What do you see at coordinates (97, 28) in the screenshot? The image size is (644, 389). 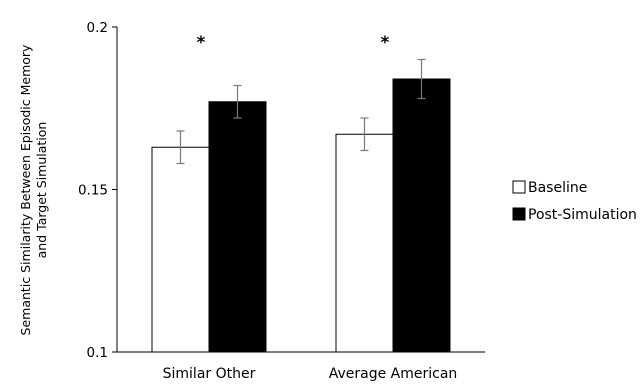 I see `y-tick-label: 0.2` at bounding box center [97, 28].